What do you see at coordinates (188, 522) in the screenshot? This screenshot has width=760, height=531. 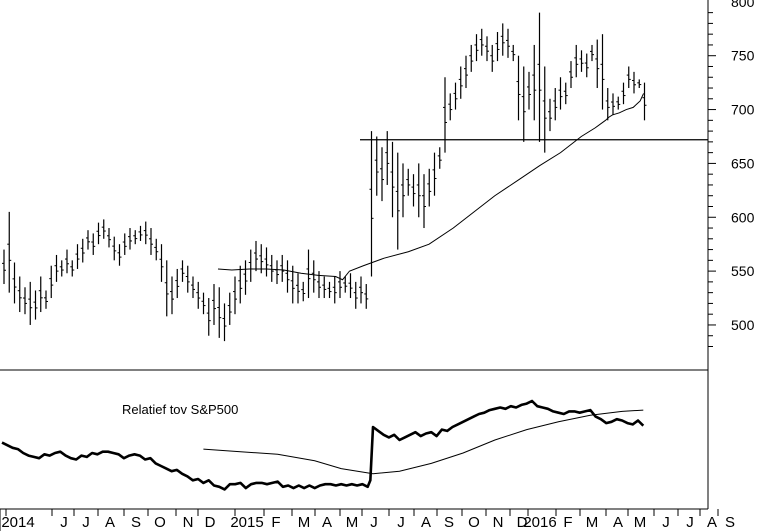 I see `month-label: N` at bounding box center [188, 522].